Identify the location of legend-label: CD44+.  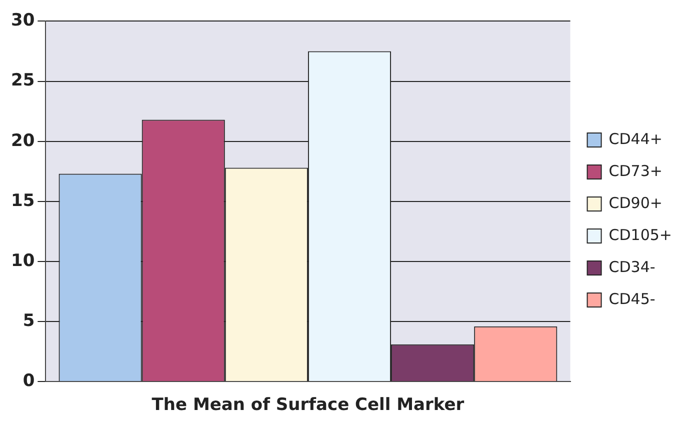
(635, 139).